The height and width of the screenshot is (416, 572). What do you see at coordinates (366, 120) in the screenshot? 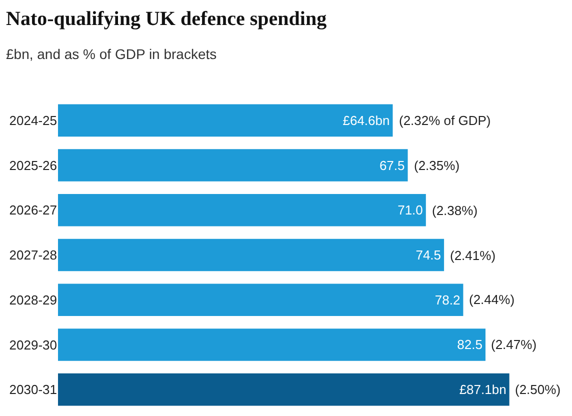
I see `data-label: £64.6bn` at bounding box center [366, 120].